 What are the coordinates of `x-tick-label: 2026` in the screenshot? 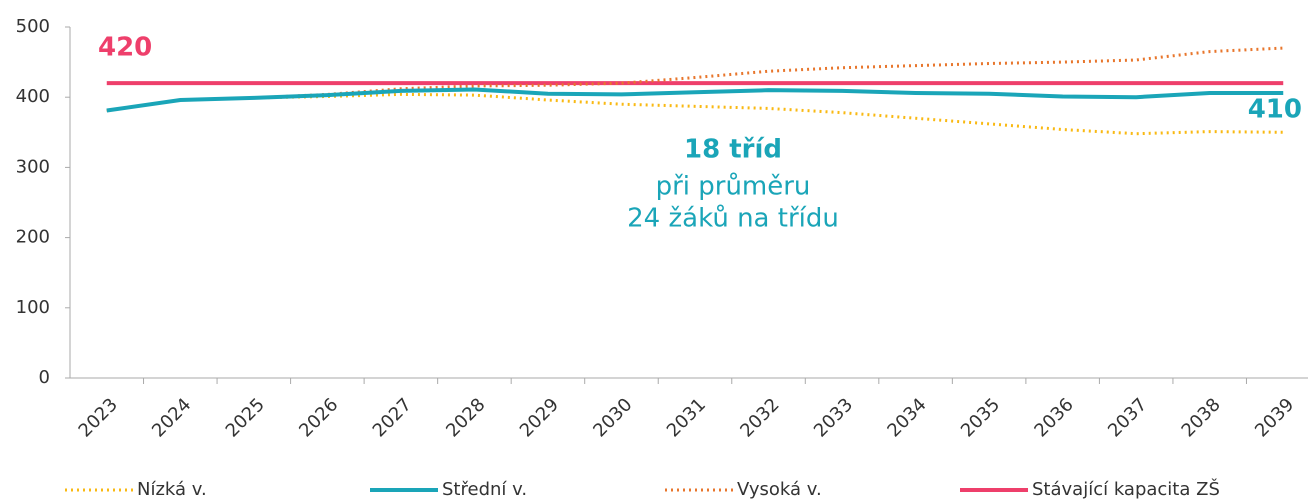 It's located at (318, 417).